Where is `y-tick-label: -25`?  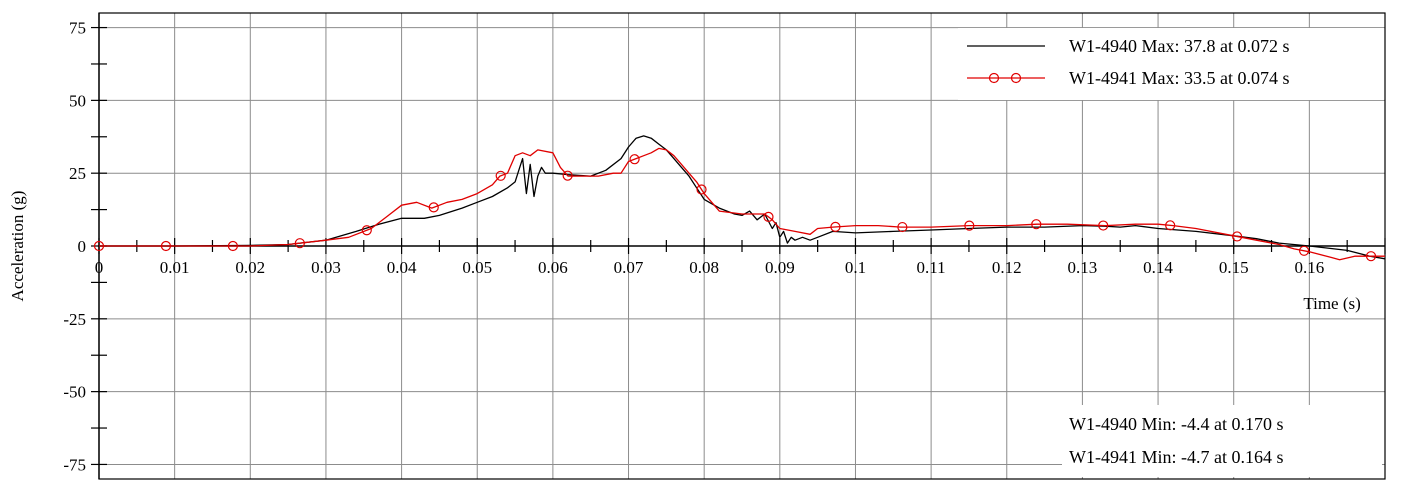 y-tick-label: -25 is located at coordinates (74, 319).